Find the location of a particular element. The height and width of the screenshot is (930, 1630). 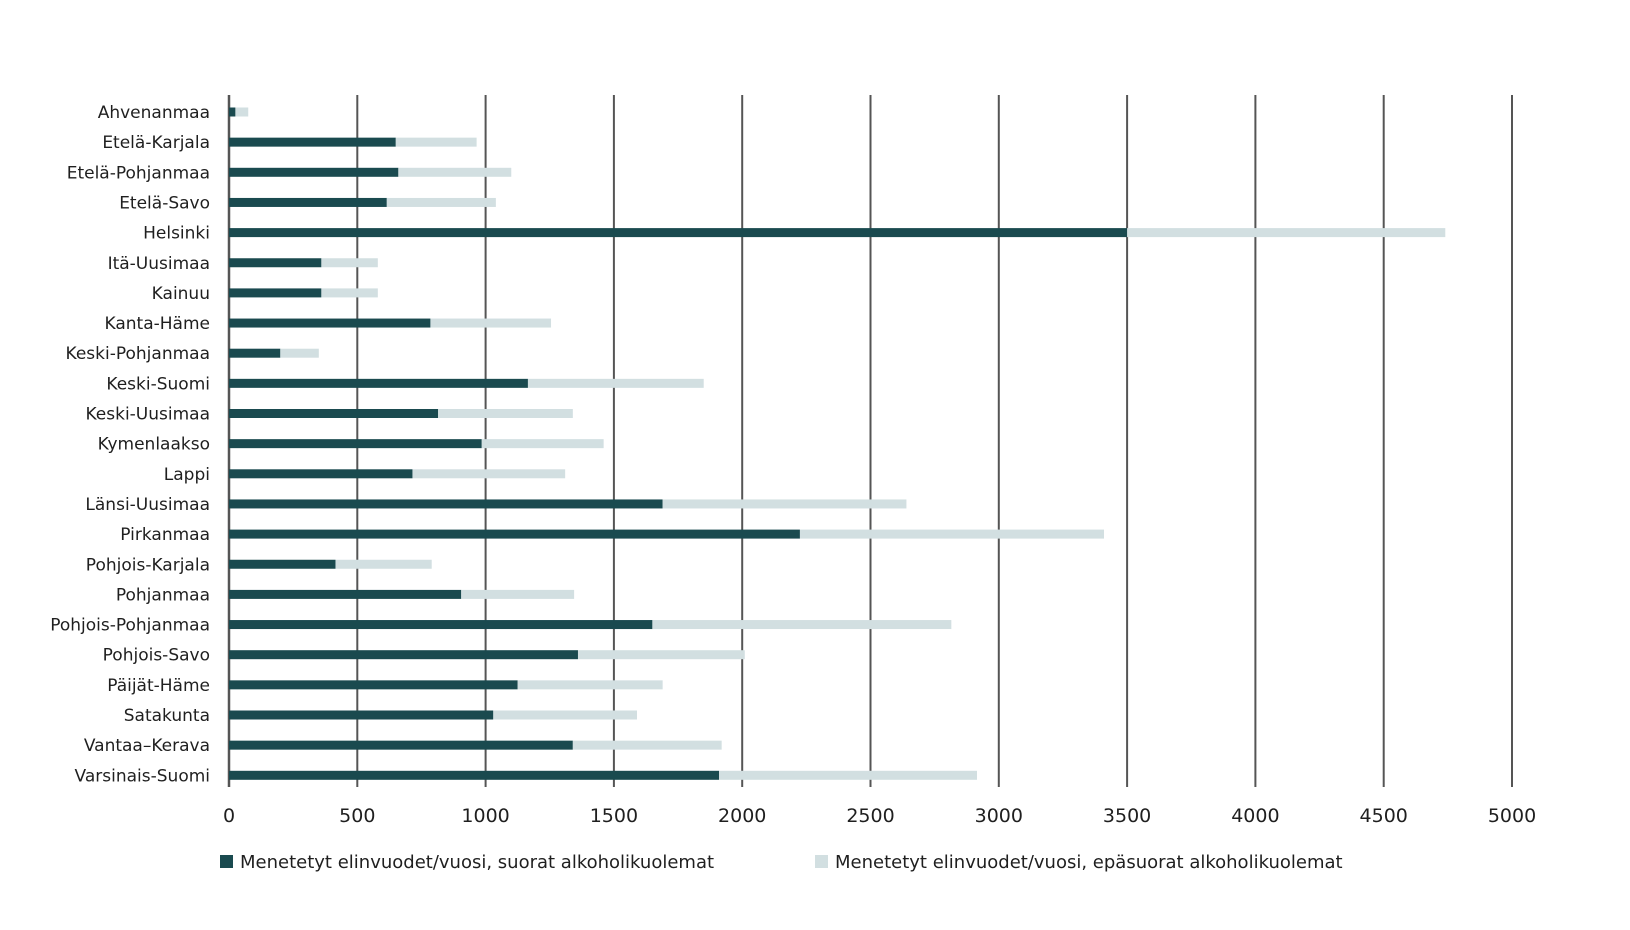

legend-swatch-indirect is located at coordinates (821, 861).